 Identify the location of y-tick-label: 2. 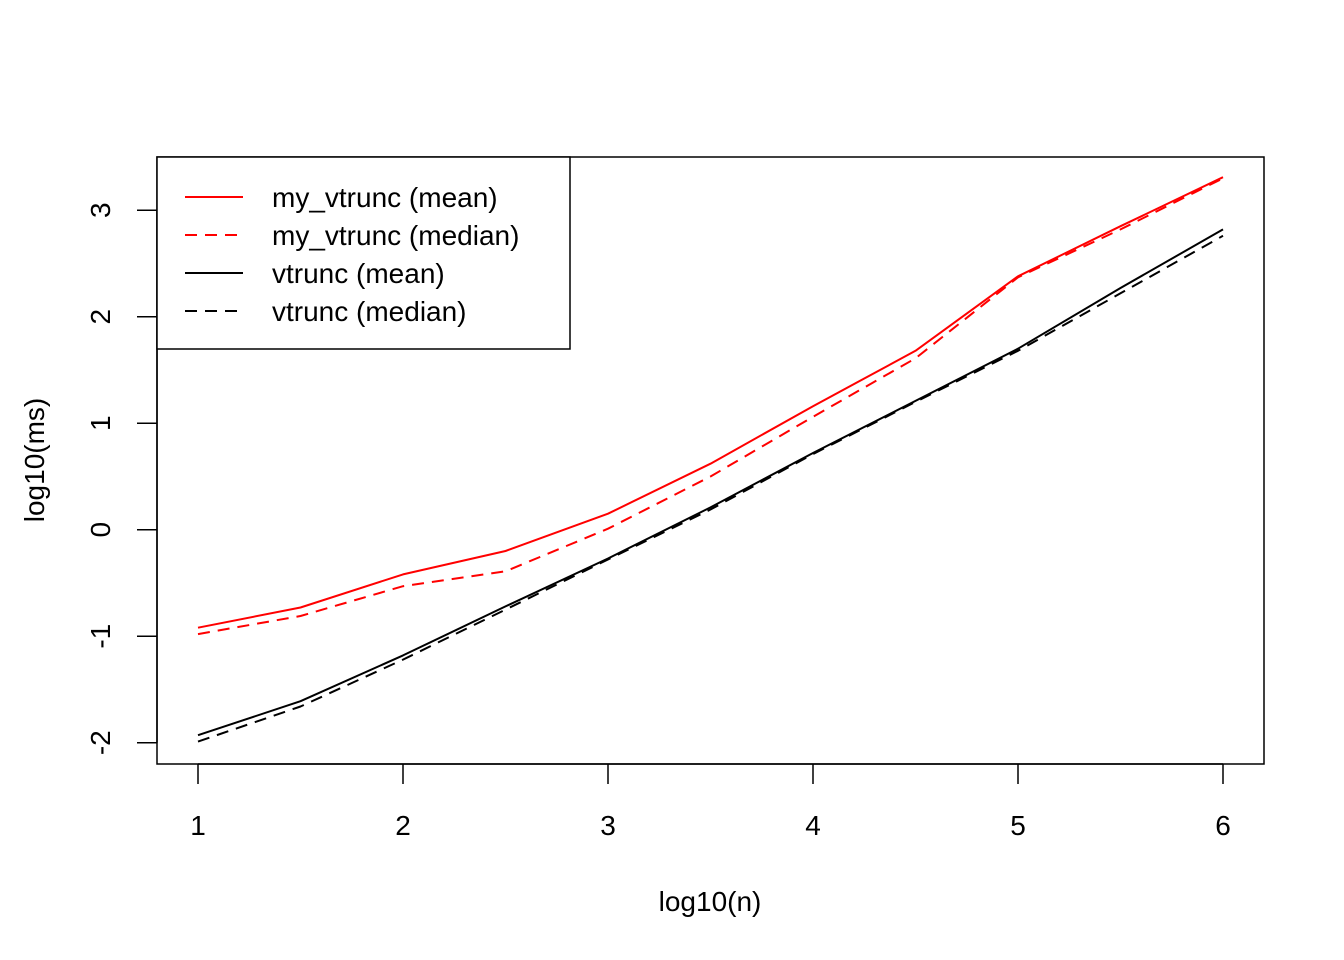
(100, 317).